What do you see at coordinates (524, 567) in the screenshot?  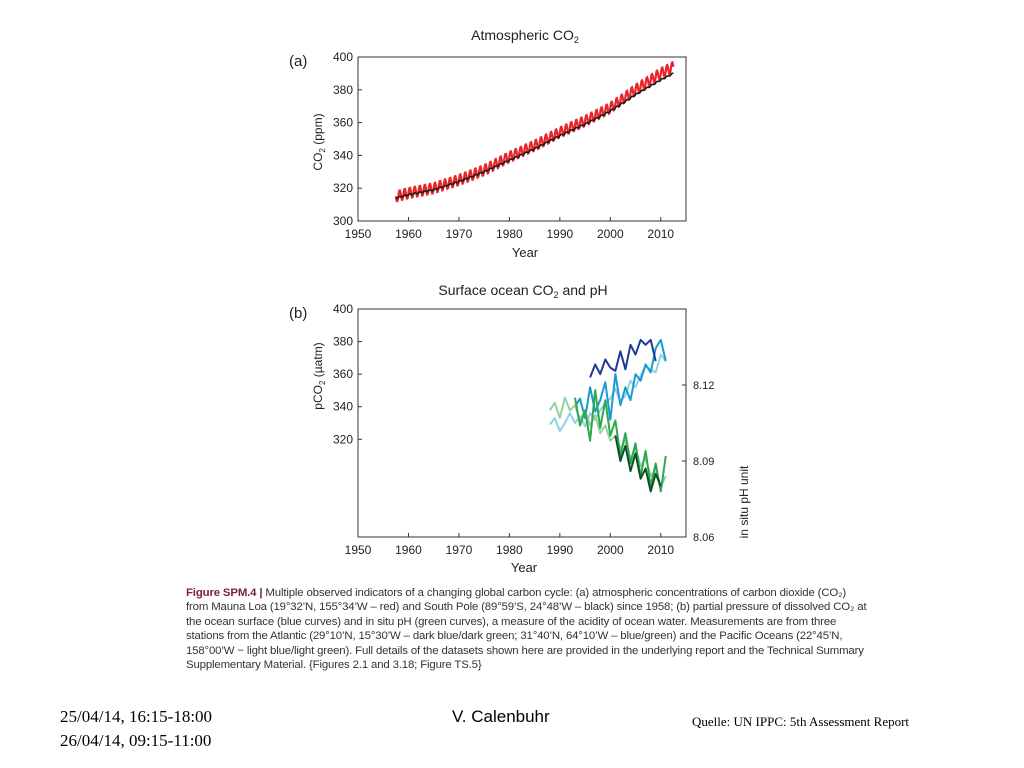 I see `panel-b-x-label: Year` at bounding box center [524, 567].